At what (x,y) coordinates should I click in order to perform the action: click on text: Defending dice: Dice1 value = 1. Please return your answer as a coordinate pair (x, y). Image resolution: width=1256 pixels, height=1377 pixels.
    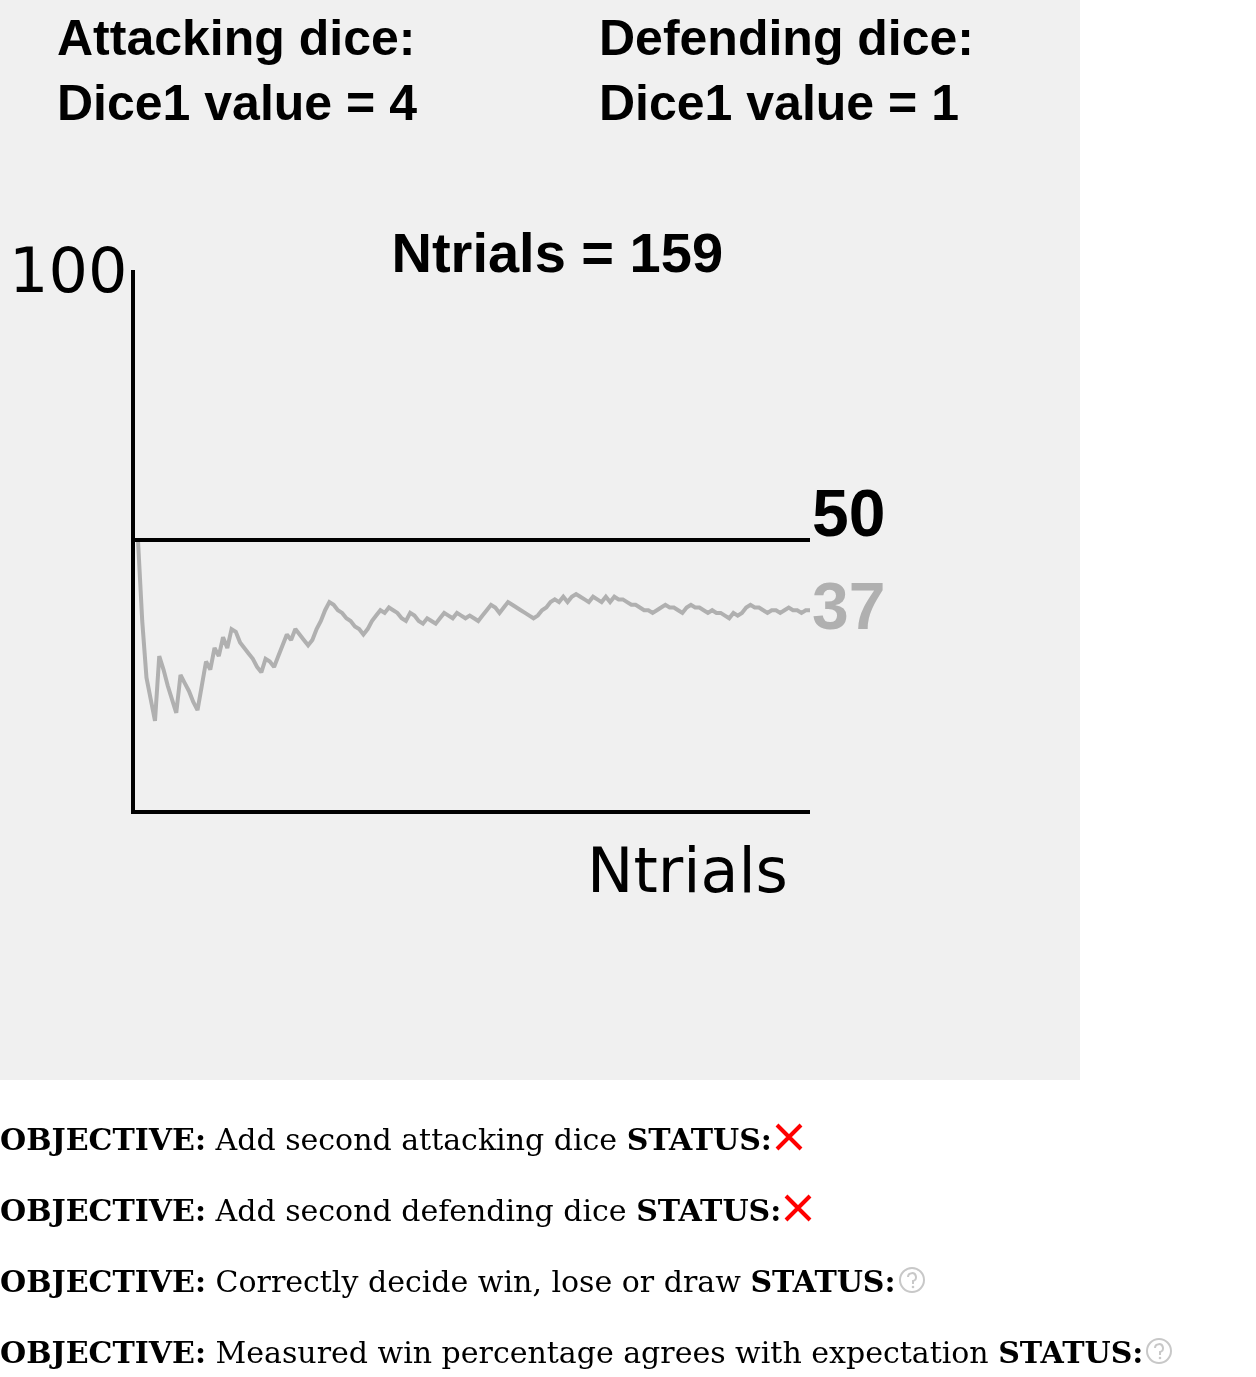
    Looking at the image, I should click on (787, 70).